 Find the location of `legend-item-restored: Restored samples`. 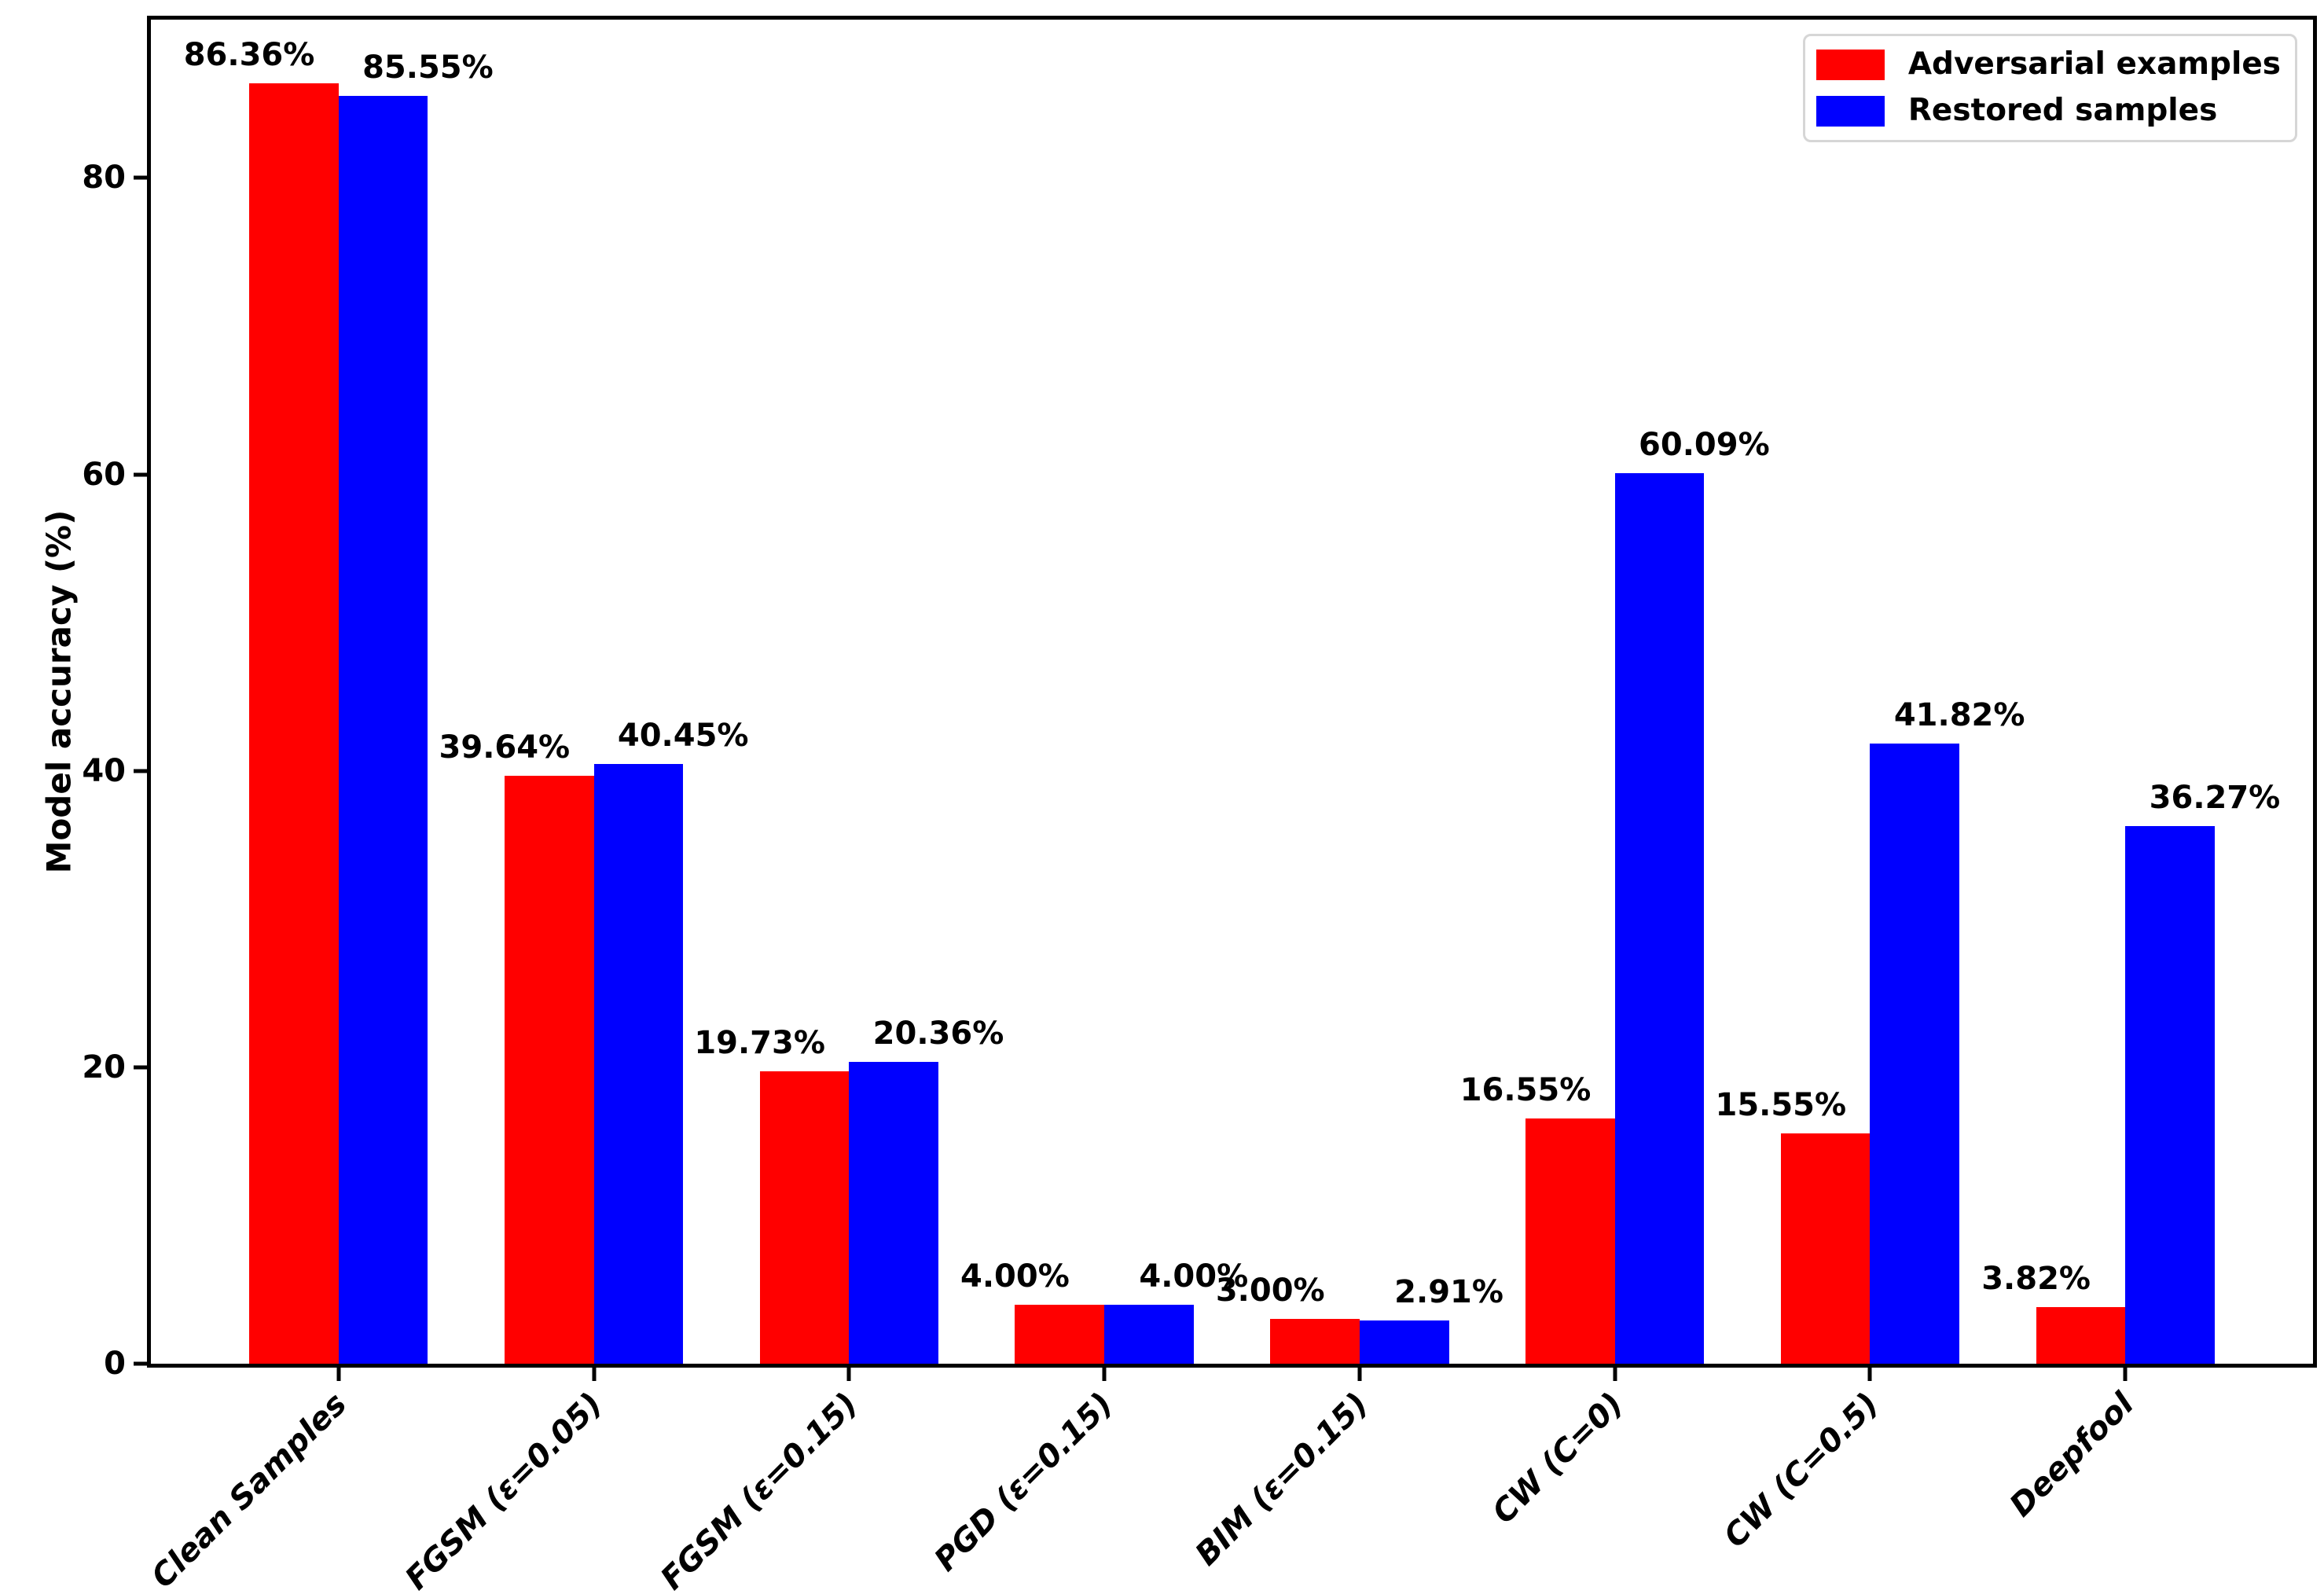

legend-item-restored: Restored samples is located at coordinates (2048, 110).